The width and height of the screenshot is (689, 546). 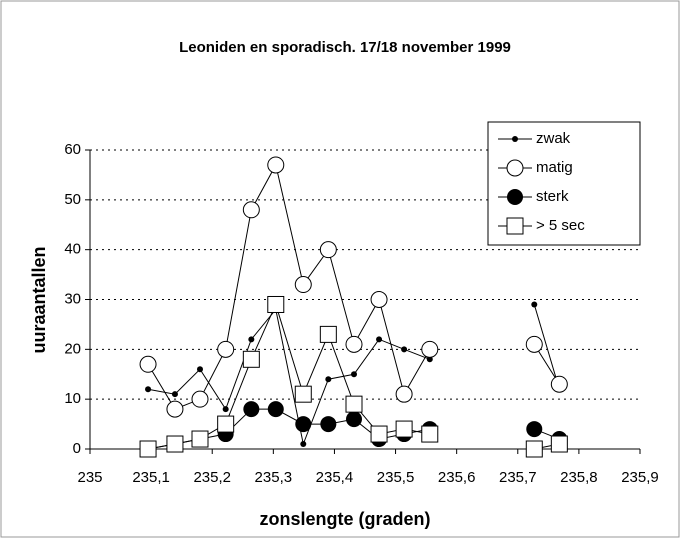 I want to click on x-tick-label: 235,4, so click(x=335, y=477).